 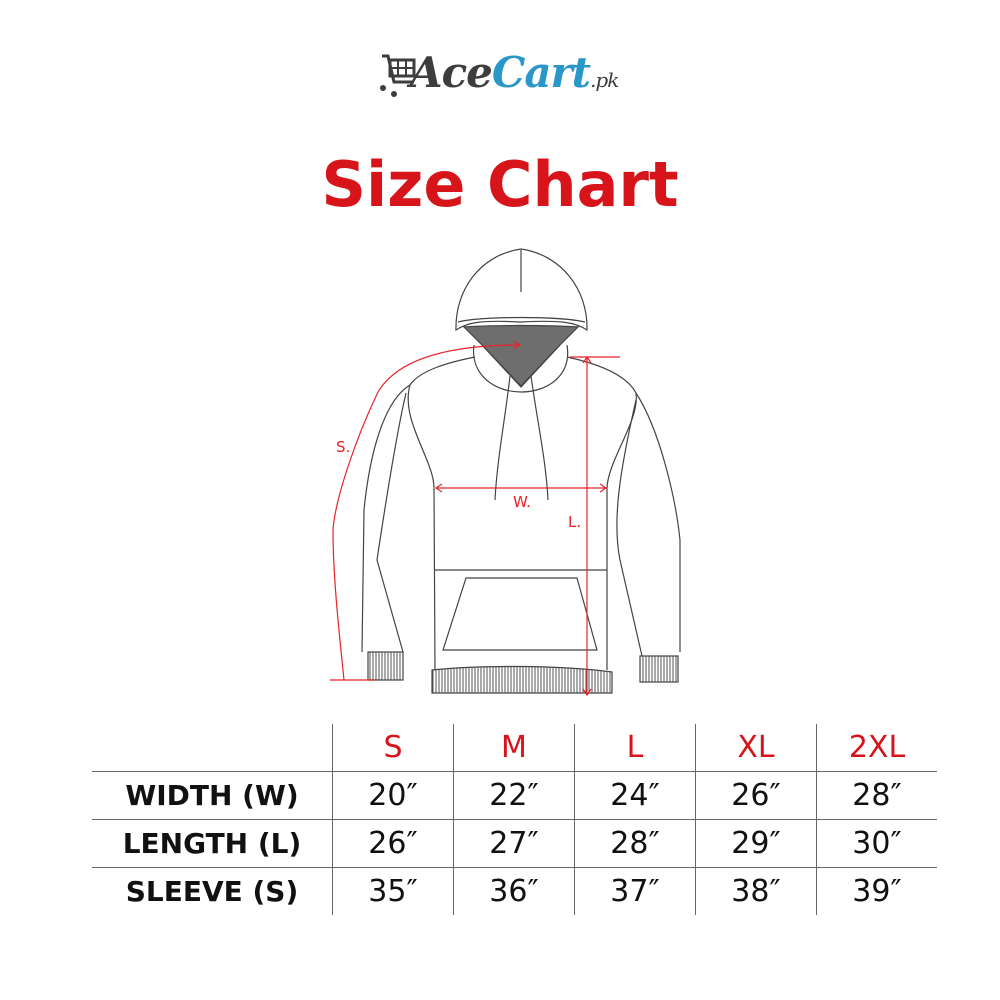 I want to click on size-header: M, so click(x=514, y=748).